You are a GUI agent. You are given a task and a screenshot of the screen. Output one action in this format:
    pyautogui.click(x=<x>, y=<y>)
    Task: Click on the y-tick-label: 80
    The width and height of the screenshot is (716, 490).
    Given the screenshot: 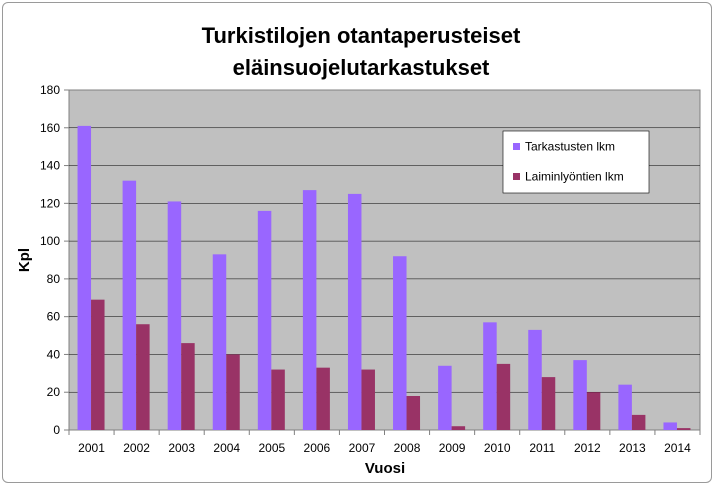 What is the action you would take?
    pyautogui.click(x=54, y=279)
    